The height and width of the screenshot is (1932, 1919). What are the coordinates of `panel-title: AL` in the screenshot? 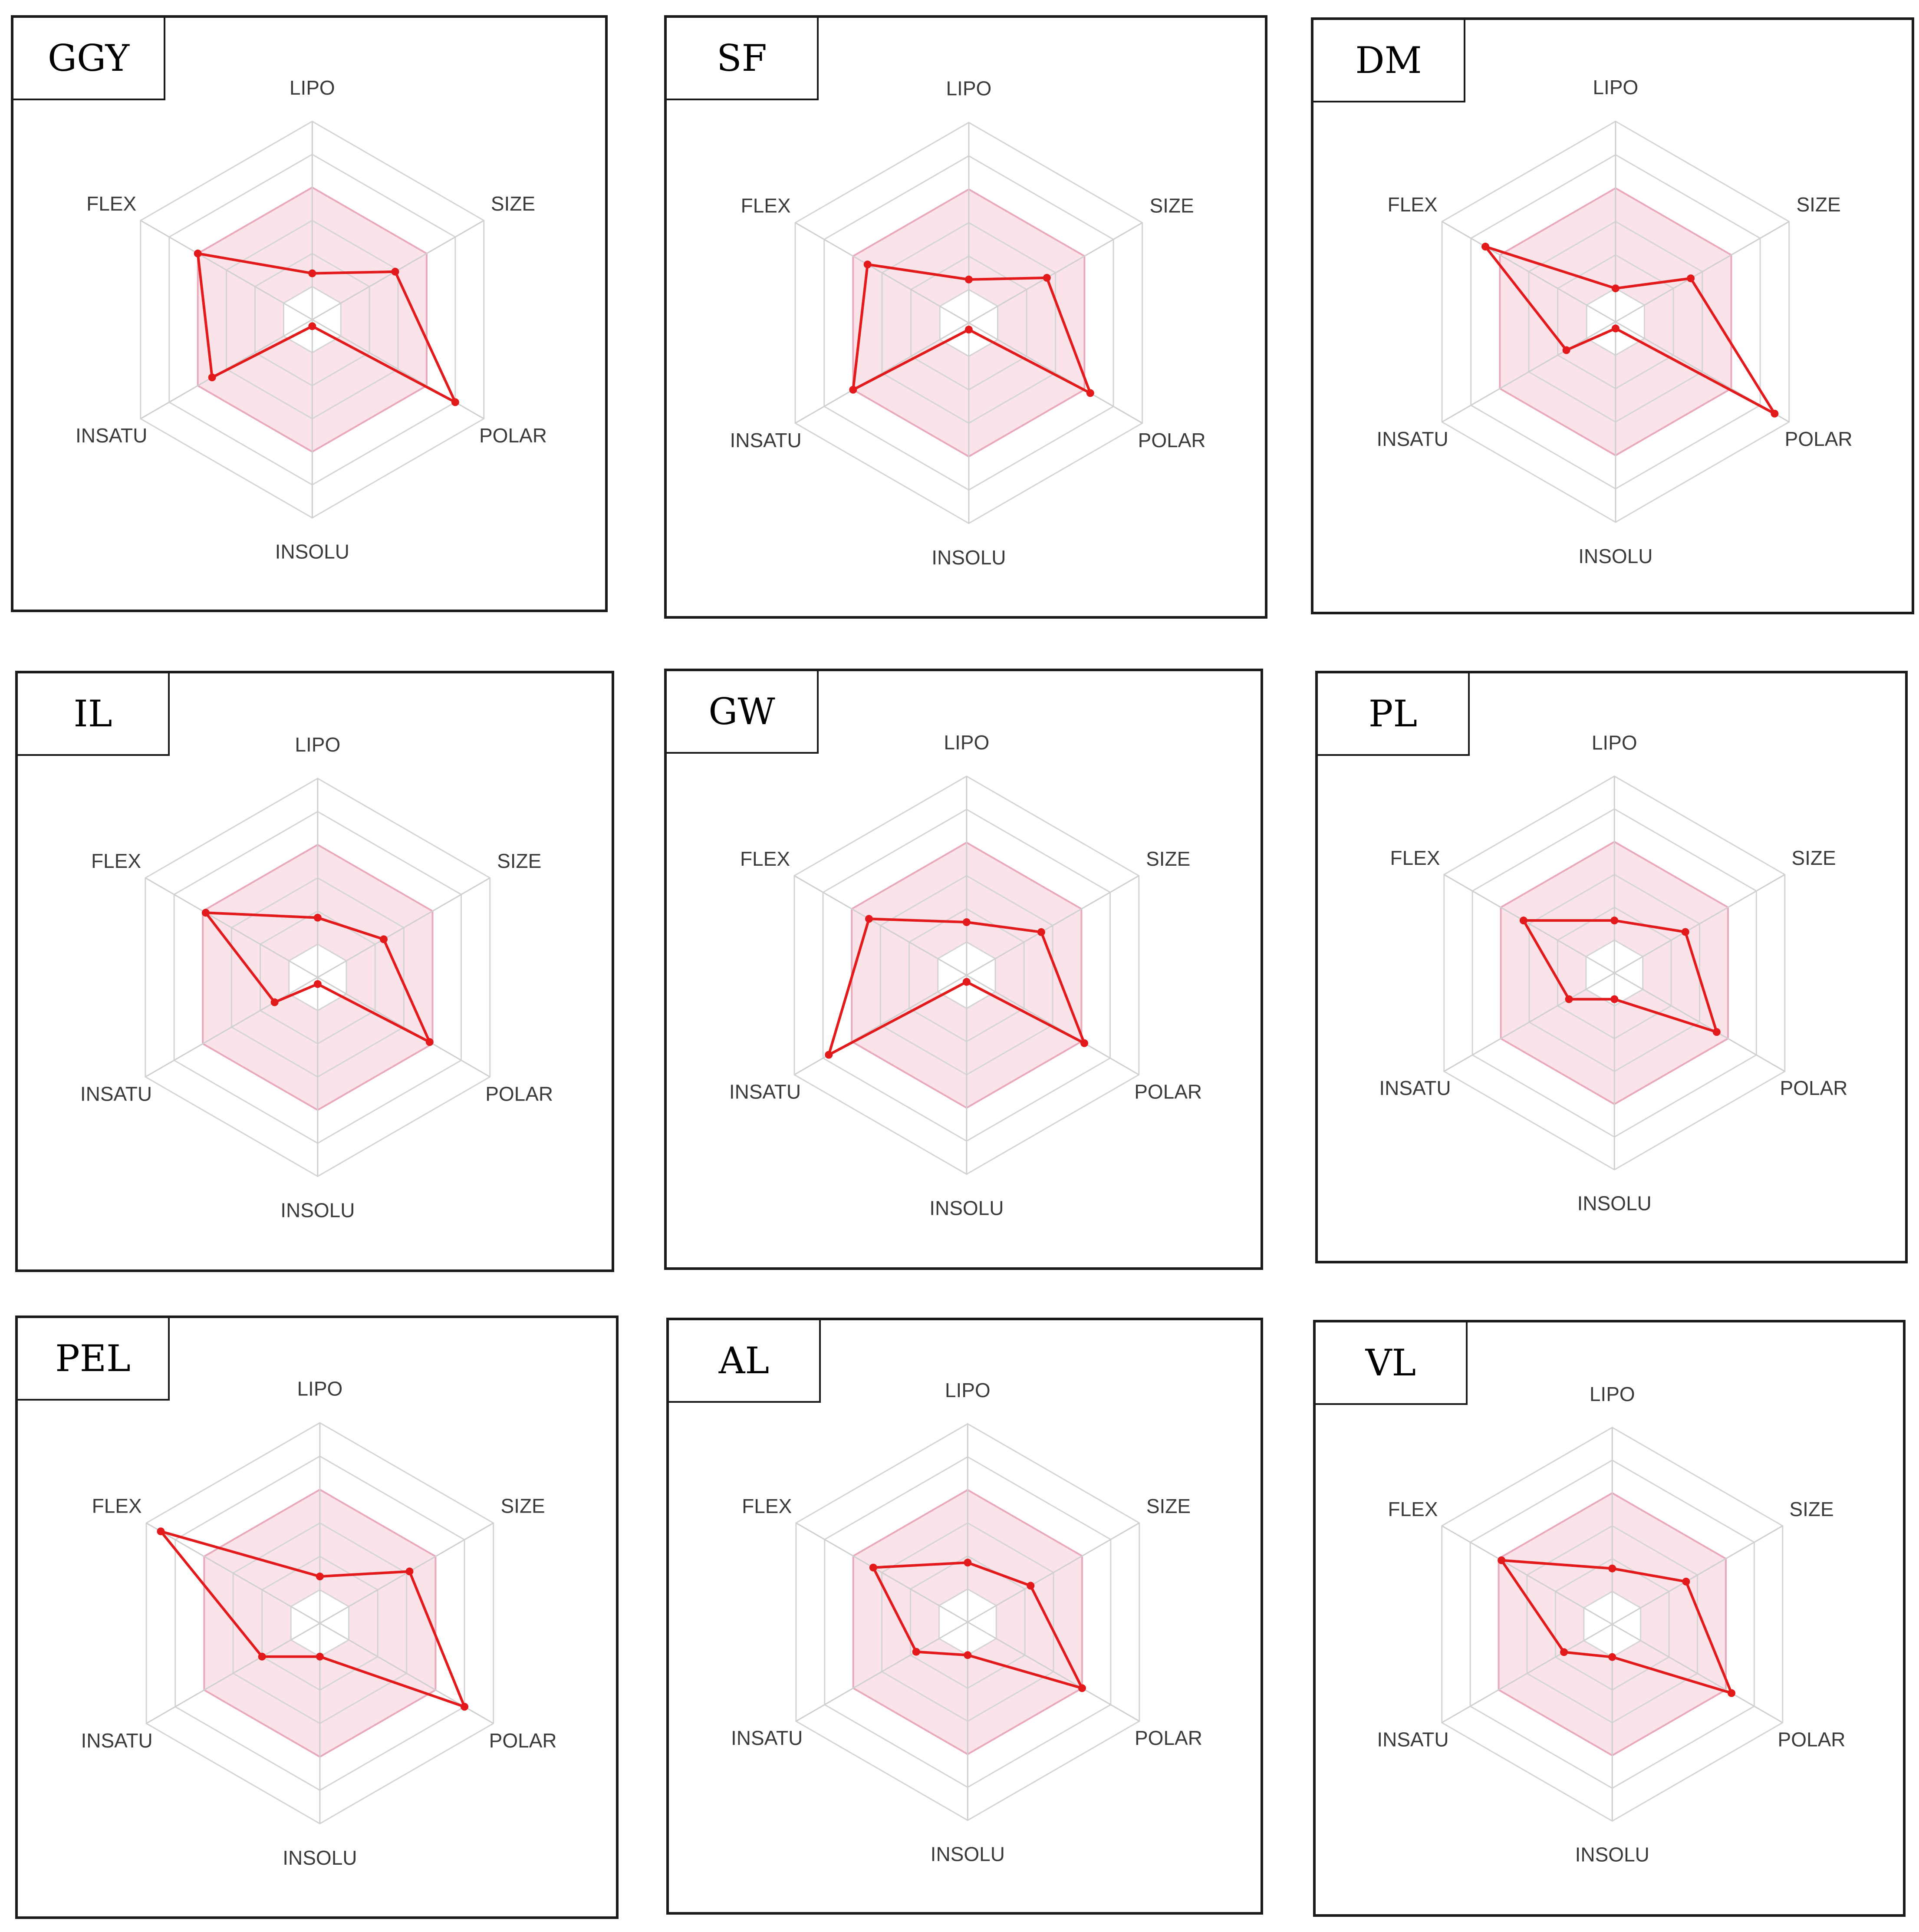 It's located at (745, 1361).